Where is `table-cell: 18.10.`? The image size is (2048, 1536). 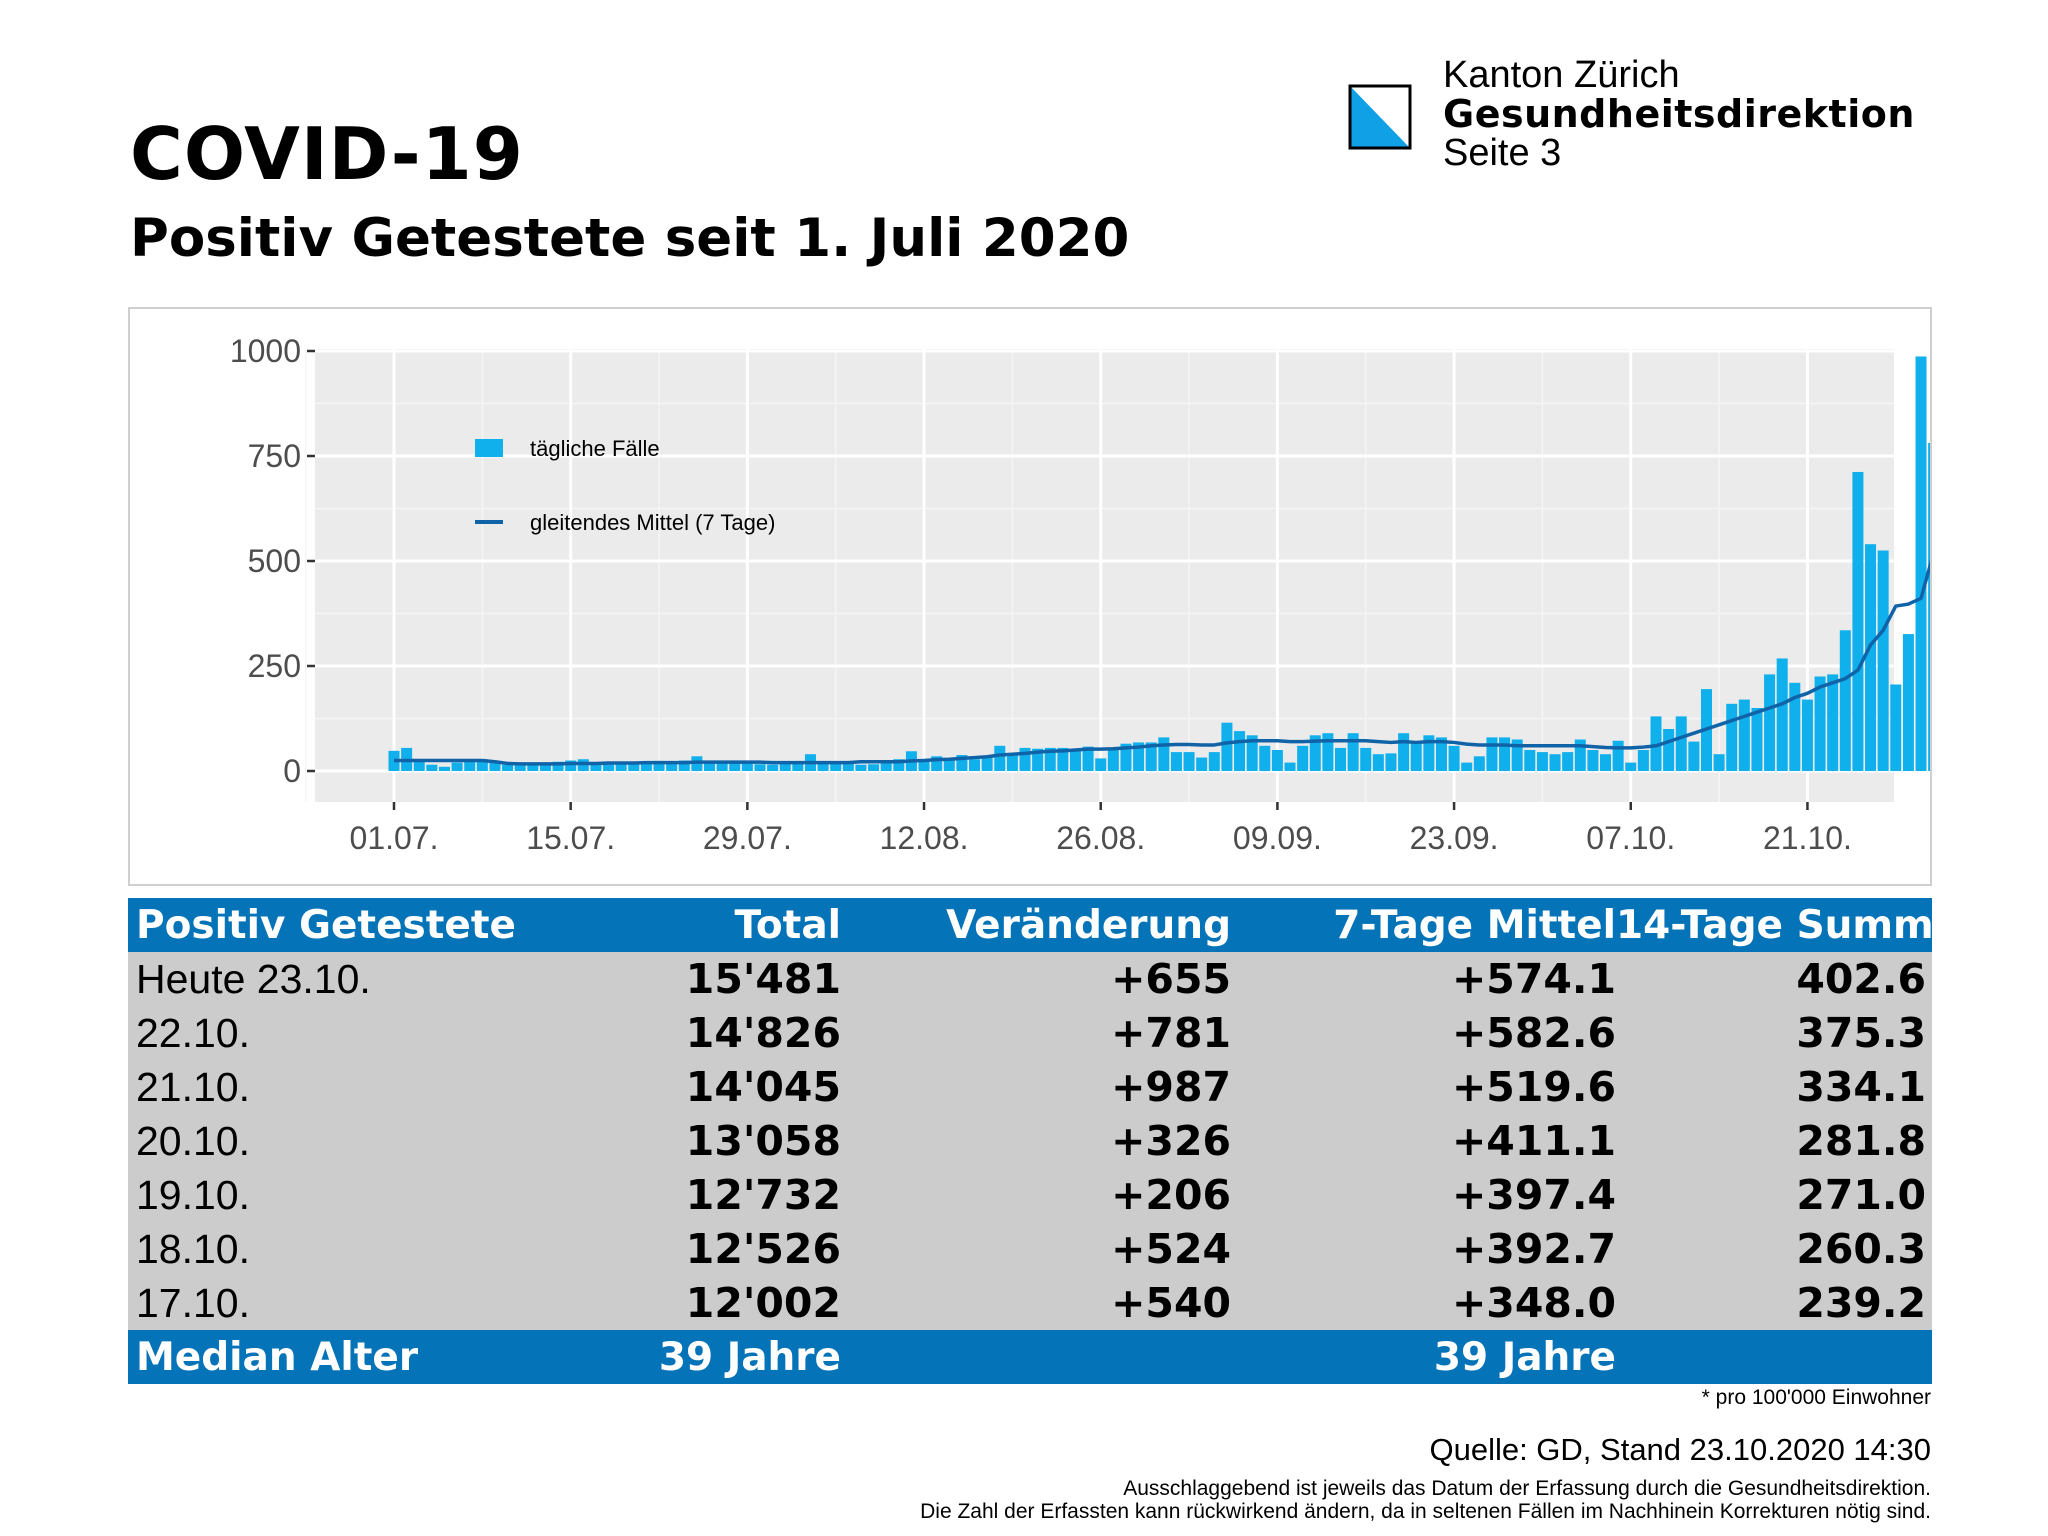 table-cell: 18.10. is located at coordinates (193, 1248).